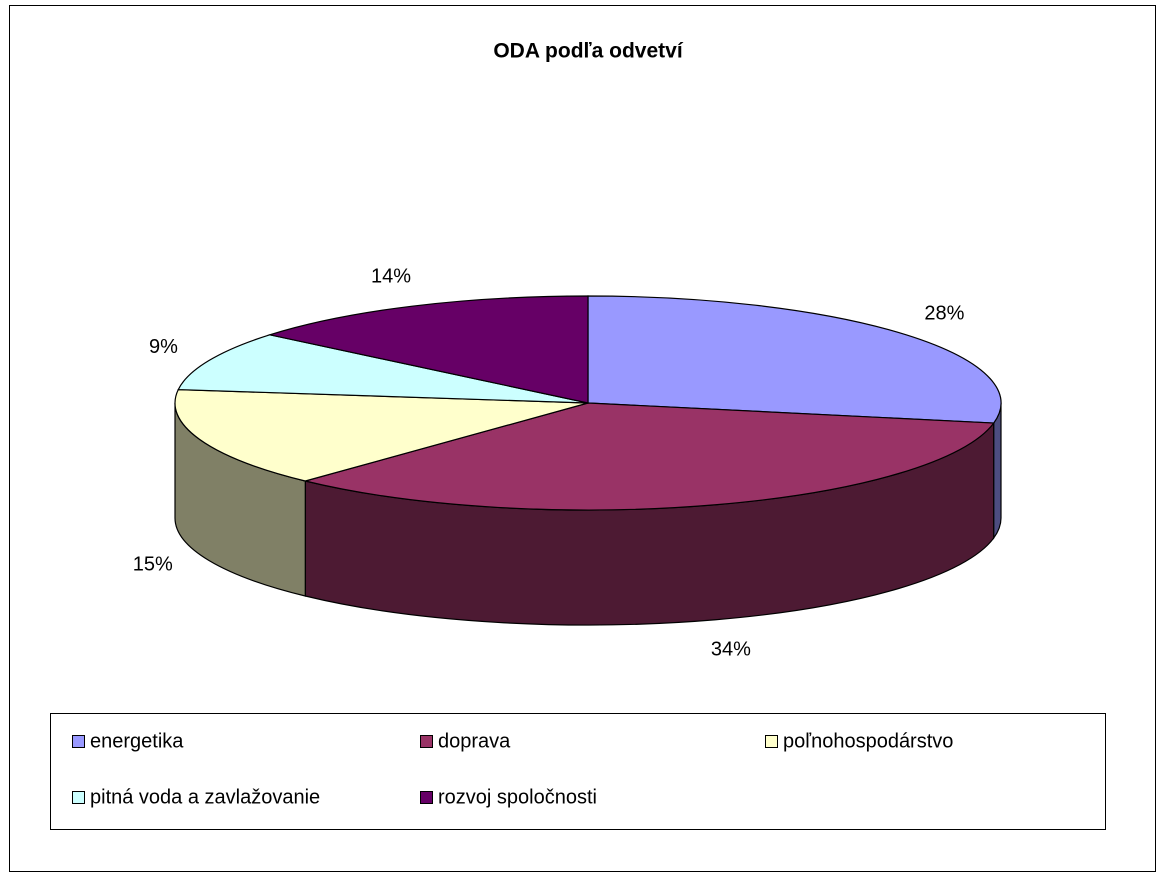 The width and height of the screenshot is (1161, 878). Describe the element at coordinates (474, 741) in the screenshot. I see `legend-label: doprava` at that location.